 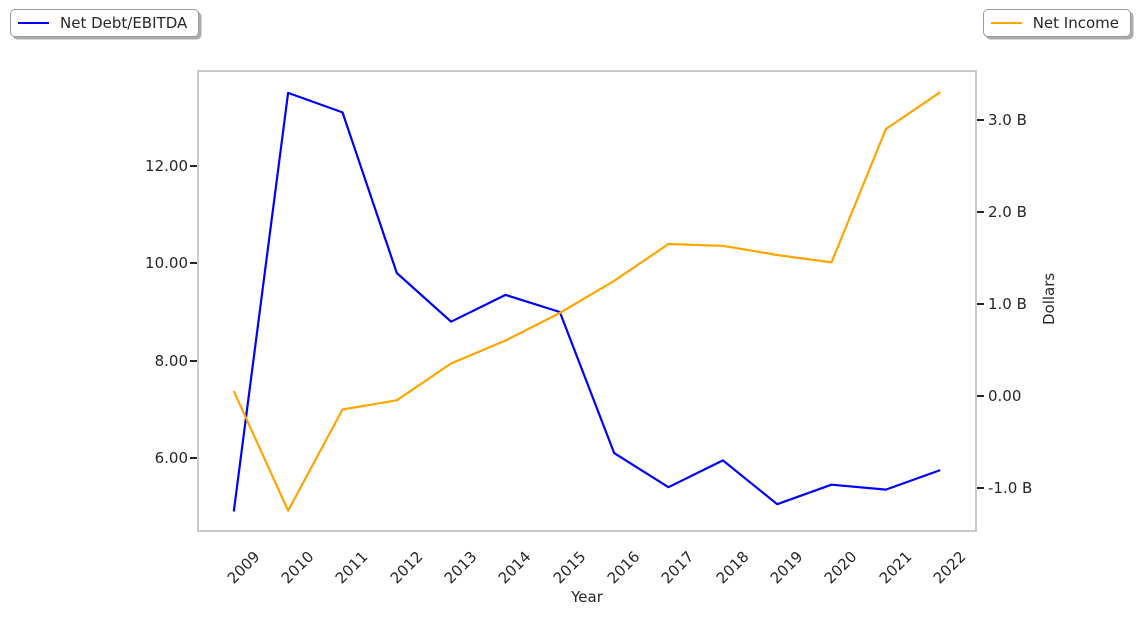 I want to click on y-tick-label-left: 10.00, so click(x=166, y=263).